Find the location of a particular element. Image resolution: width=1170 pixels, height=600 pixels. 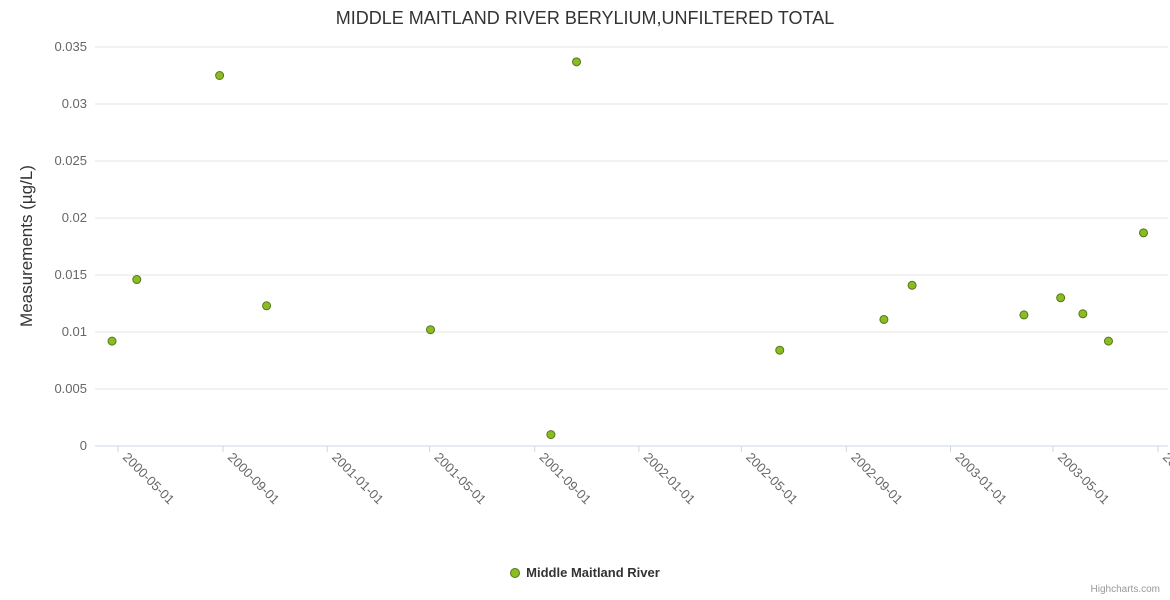

legend-label: Middle Maitland River is located at coordinates (593, 572).